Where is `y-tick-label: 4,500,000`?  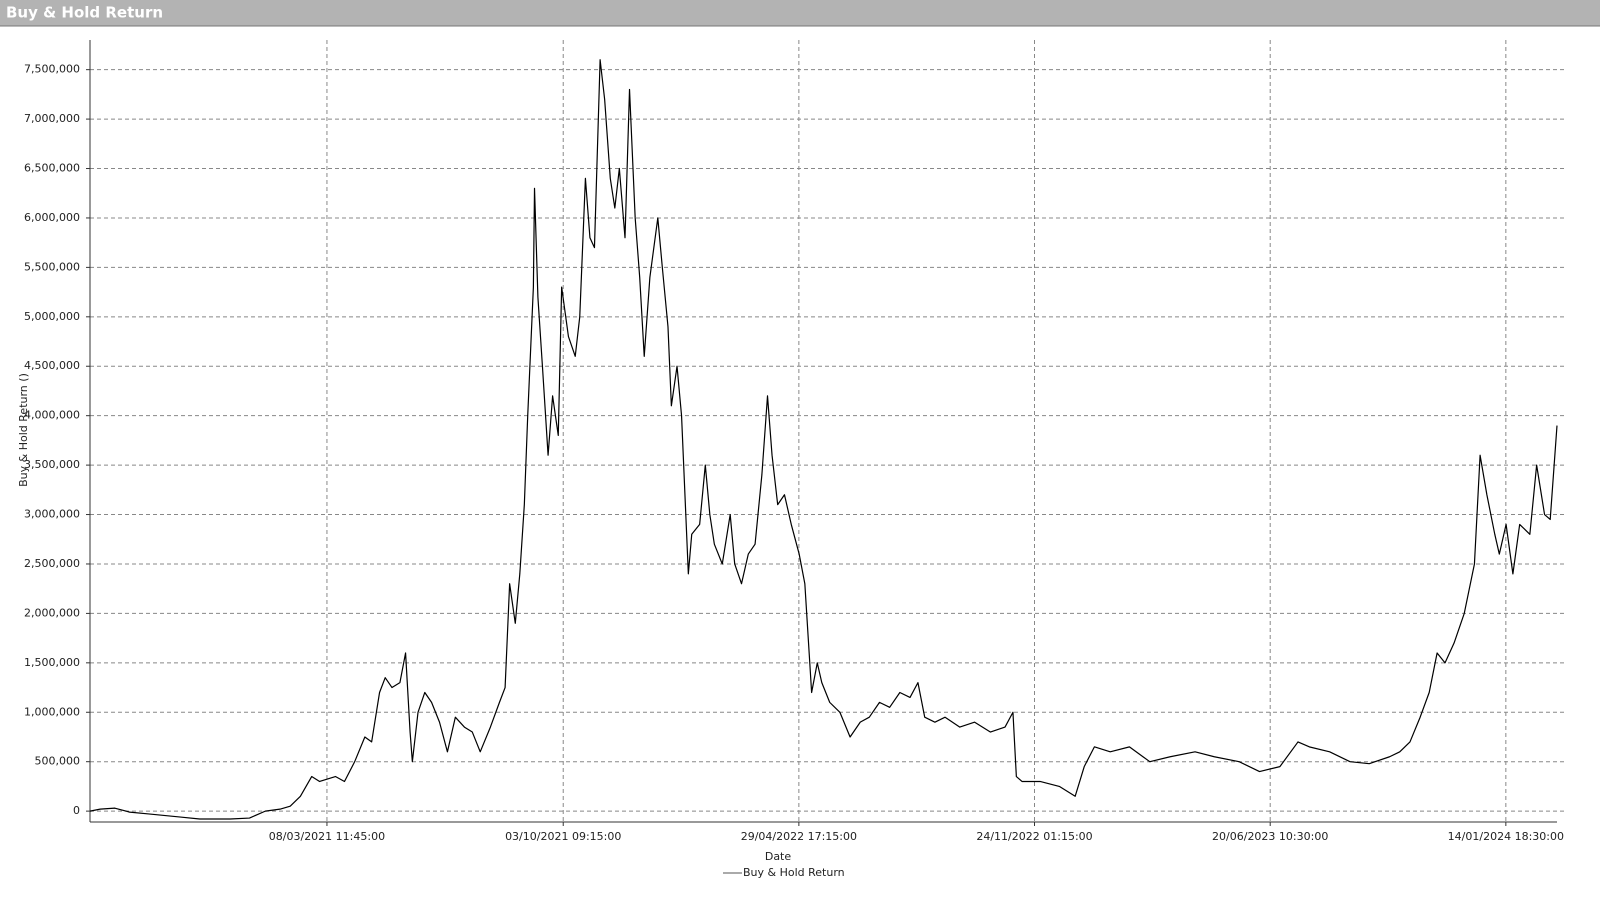
y-tick-label: 4,500,000 is located at coordinates (52, 365).